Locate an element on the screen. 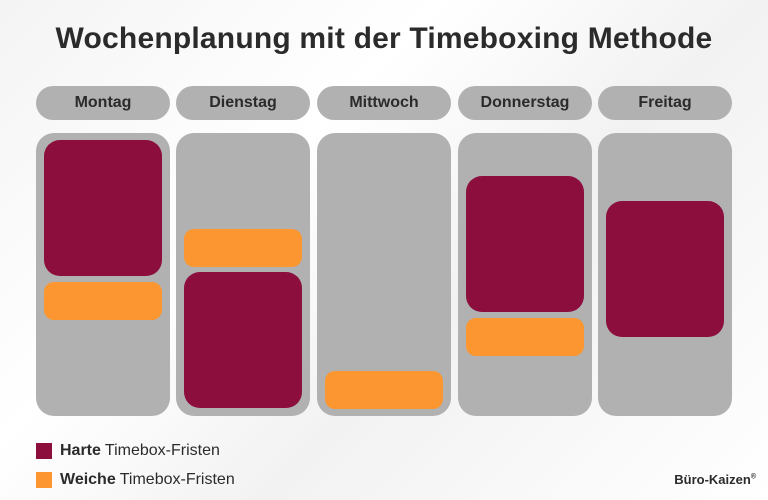  page-title: Wochenplanung mit der Timeboxing Methode is located at coordinates (384, 38).